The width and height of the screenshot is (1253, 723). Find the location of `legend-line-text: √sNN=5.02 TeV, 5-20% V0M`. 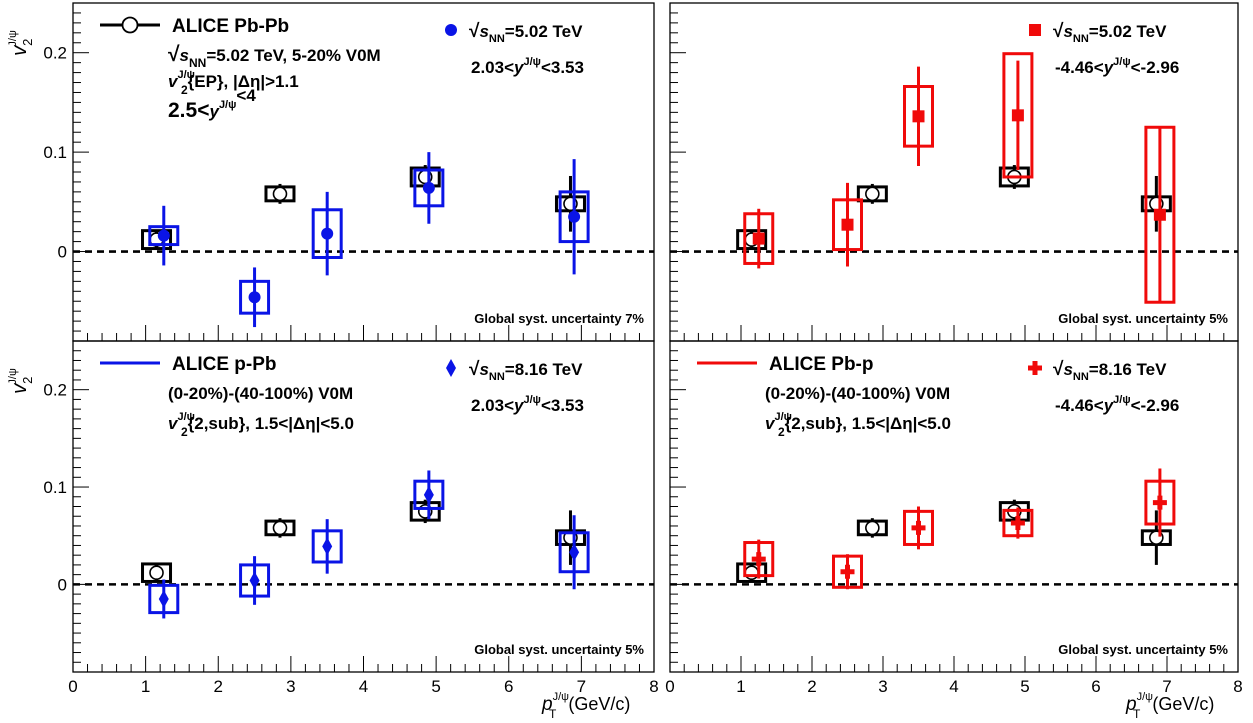

legend-line-text: √sNN=5.02 TeV, 5-20% V0M is located at coordinates (274, 56).